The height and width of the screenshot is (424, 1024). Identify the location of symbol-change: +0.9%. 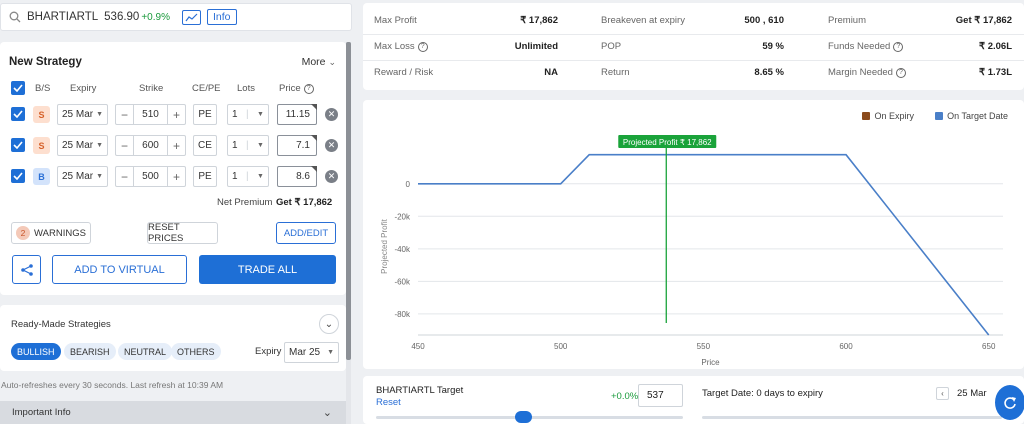
(155, 17).